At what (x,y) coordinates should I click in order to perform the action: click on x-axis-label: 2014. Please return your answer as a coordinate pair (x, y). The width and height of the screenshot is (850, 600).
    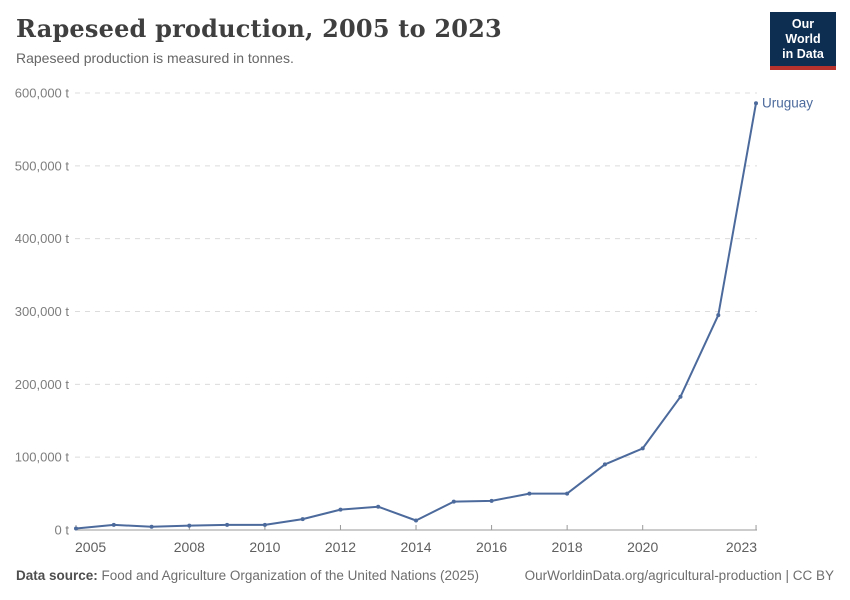
    Looking at the image, I should click on (415, 547).